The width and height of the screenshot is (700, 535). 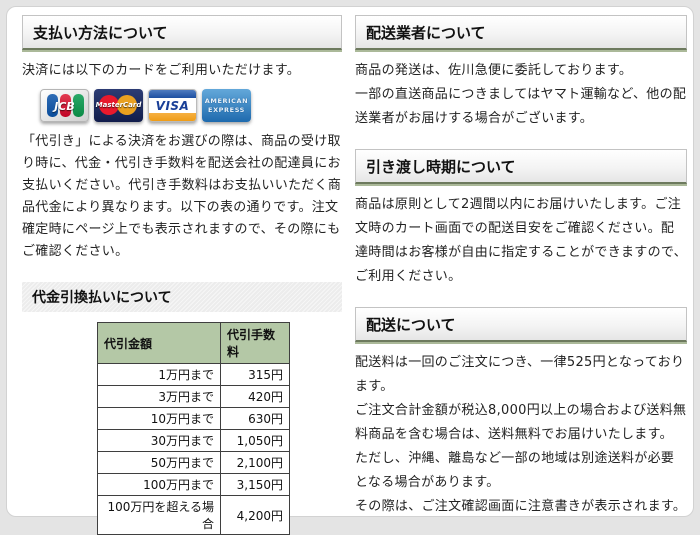 I want to click on card-brand-row: JCB MasterCard VISA AMERICAN EXPRESS, so click(x=191, y=105).